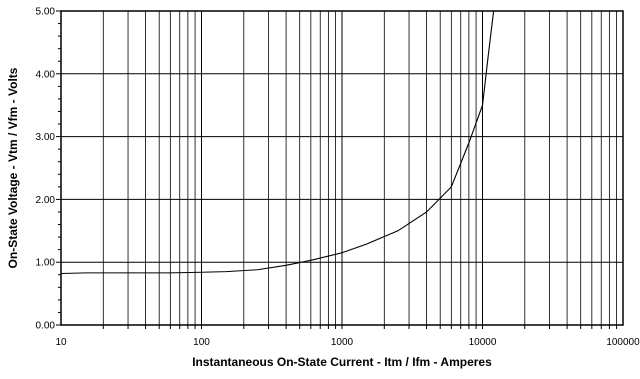 Image resolution: width=640 pixels, height=379 pixels. What do you see at coordinates (46, 263) in the screenshot?
I see `y-tick-label: 1.00` at bounding box center [46, 263].